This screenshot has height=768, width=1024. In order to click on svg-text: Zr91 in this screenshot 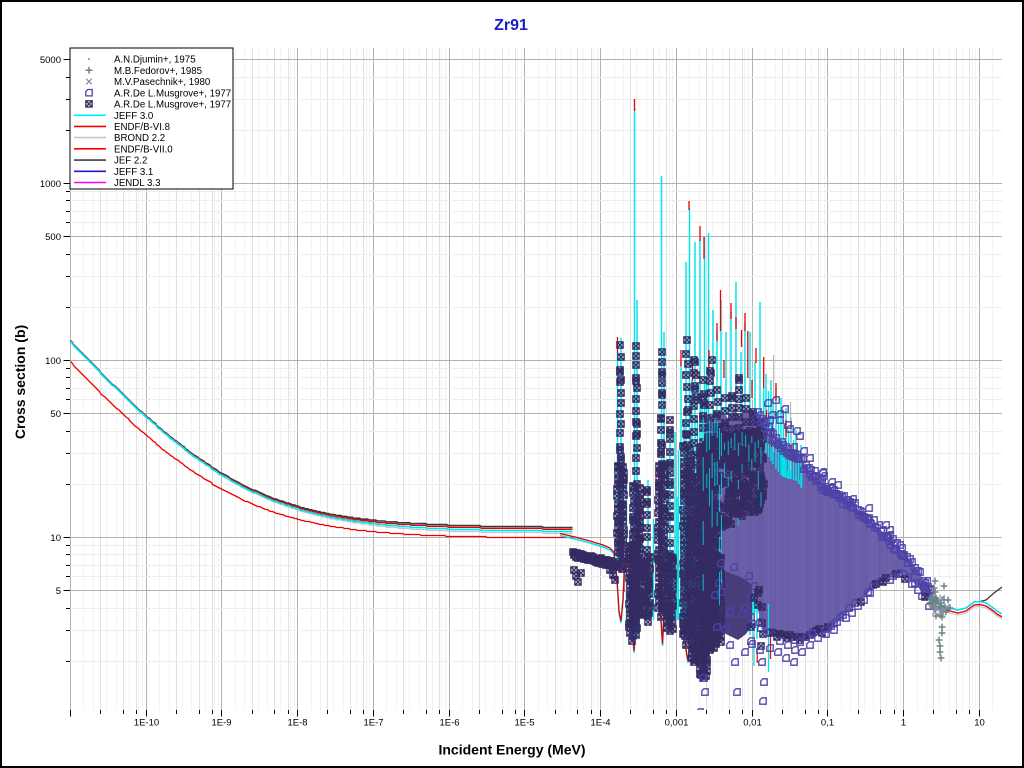, I will do `click(511, 25)`.